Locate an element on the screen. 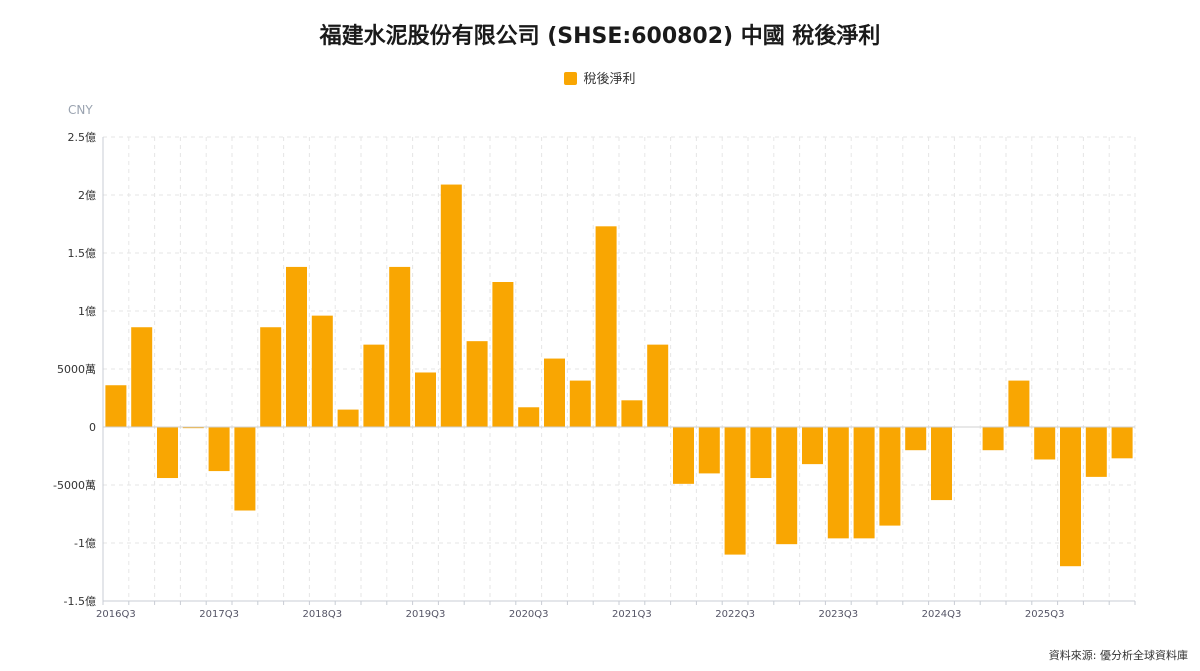 The height and width of the screenshot is (671, 1200). legend-label: 稅後淨利 is located at coordinates (609, 79).